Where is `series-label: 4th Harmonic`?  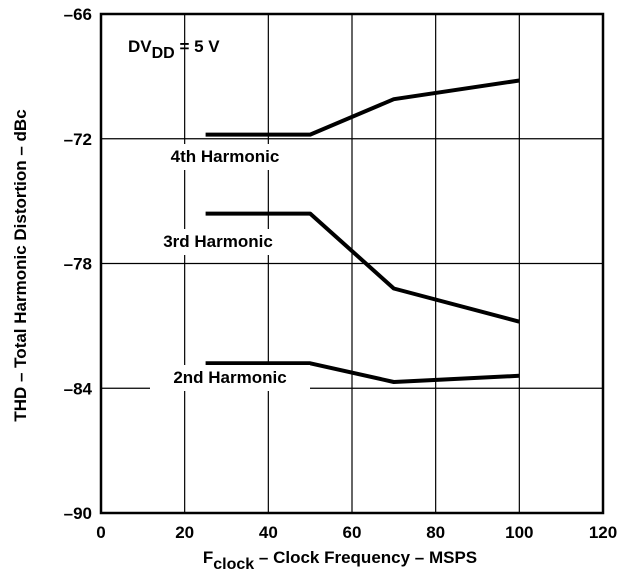 series-label: 4th Harmonic is located at coordinates (225, 156).